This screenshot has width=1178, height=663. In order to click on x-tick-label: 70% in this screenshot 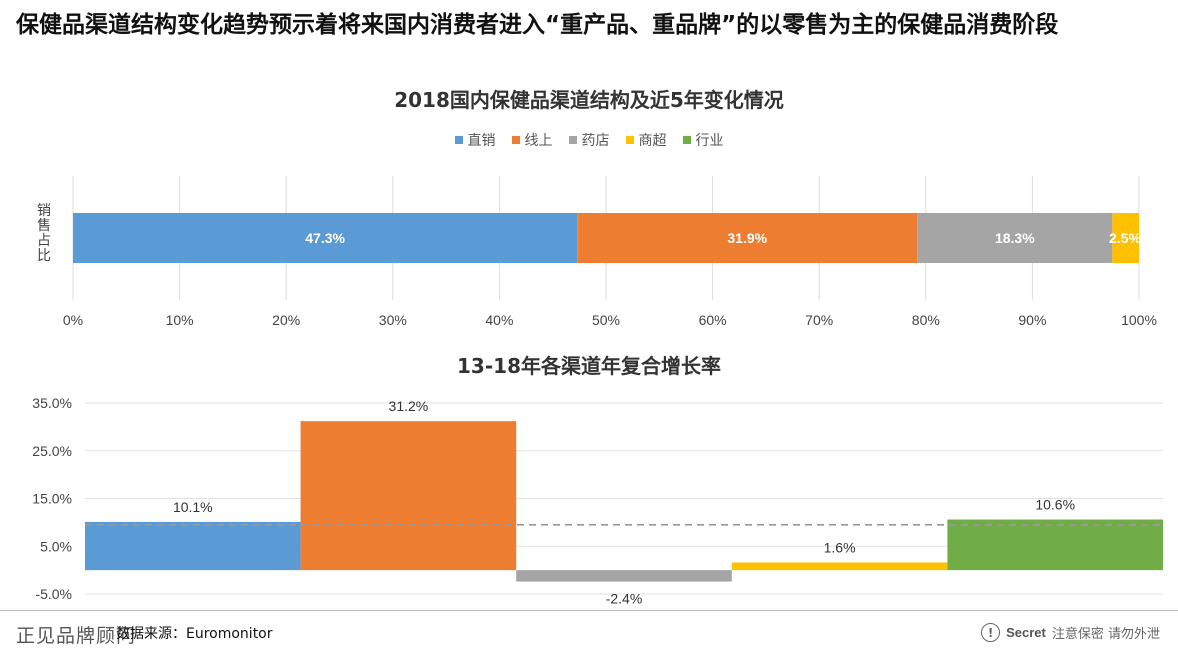, I will do `click(819, 320)`.